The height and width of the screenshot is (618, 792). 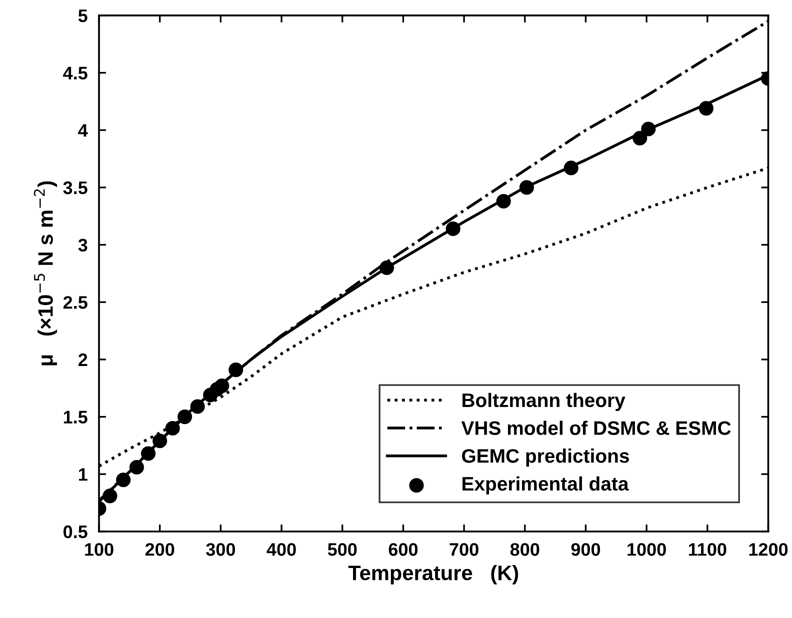 I want to click on x-tick-label: 1100, so click(x=707, y=549).